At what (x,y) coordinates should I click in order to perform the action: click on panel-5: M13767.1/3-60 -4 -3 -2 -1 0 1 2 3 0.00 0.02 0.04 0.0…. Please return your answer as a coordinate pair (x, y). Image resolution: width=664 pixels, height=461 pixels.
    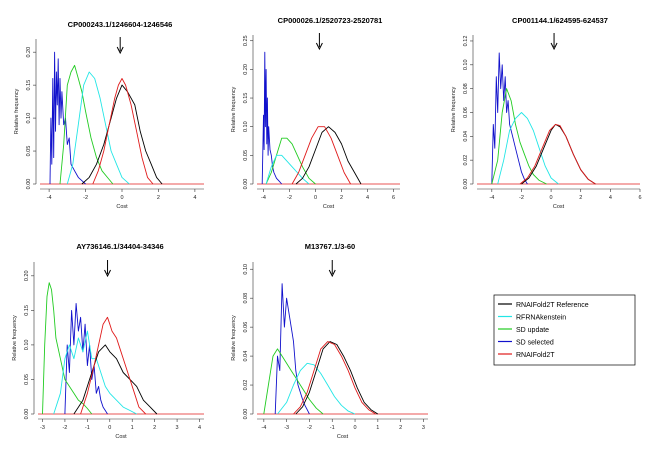
    Looking at the image, I should click on (329, 341).